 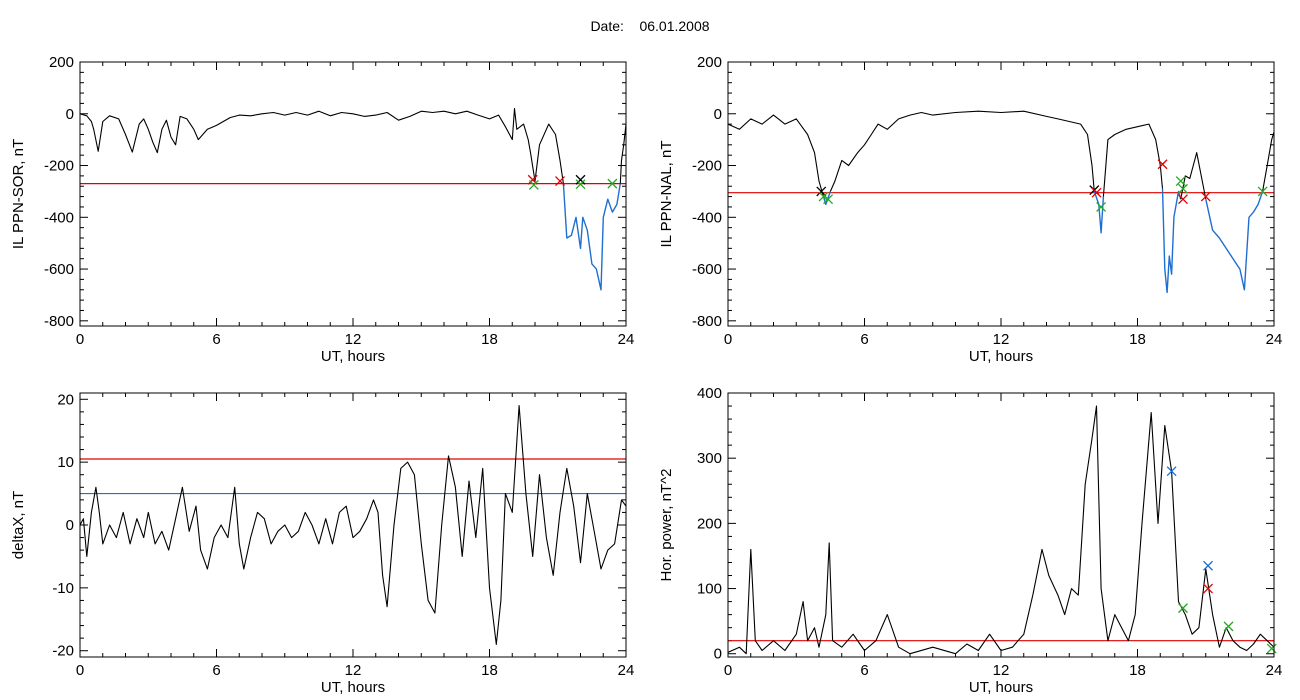 I want to click on date-label: Date:, so click(x=607, y=26).